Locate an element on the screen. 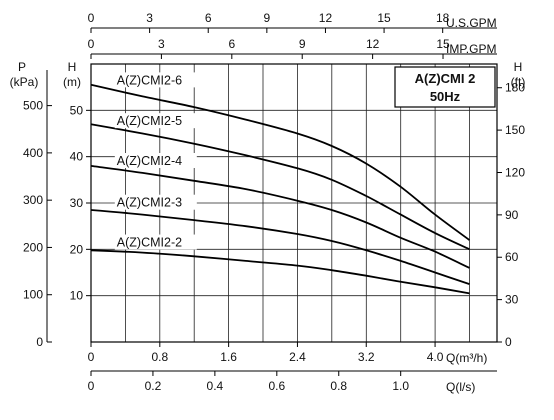 The height and width of the screenshot is (420, 554). ft-tick-label: 150 is located at coordinates (515, 130).